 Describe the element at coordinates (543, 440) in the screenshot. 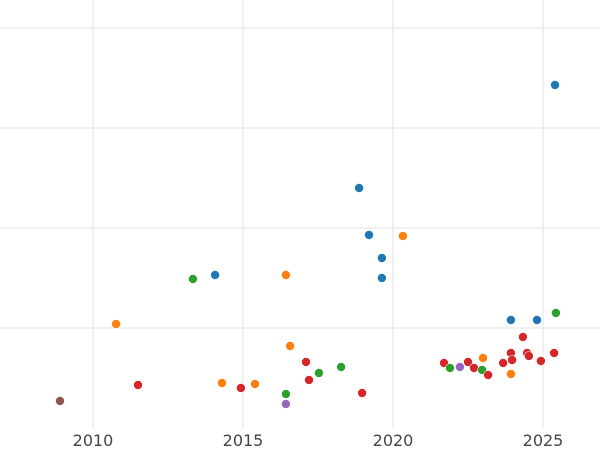

I see `x-tick-label: 2025` at that location.